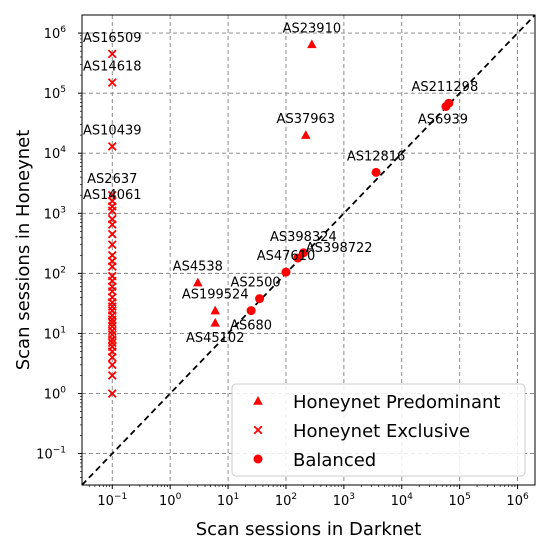  What do you see at coordinates (112, 179) in the screenshot?
I see `annotation-label: AS2637` at bounding box center [112, 179].